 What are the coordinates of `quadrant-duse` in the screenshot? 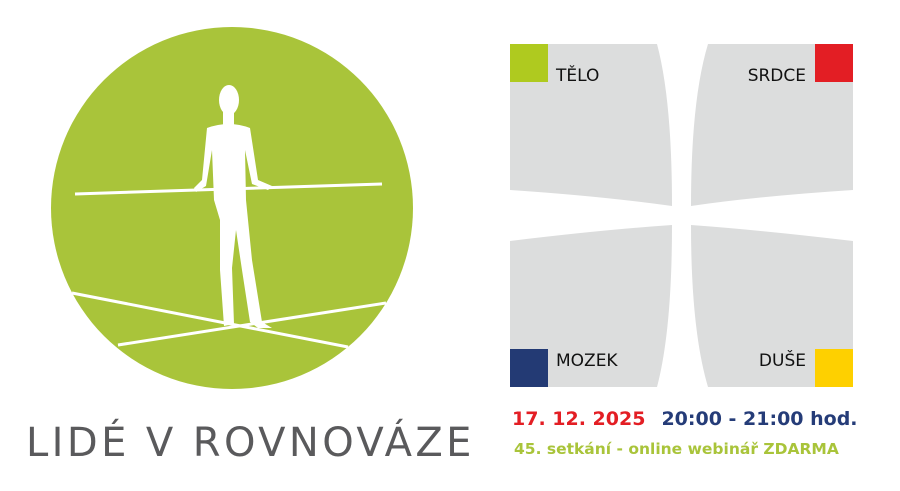 It's located at (772, 306).